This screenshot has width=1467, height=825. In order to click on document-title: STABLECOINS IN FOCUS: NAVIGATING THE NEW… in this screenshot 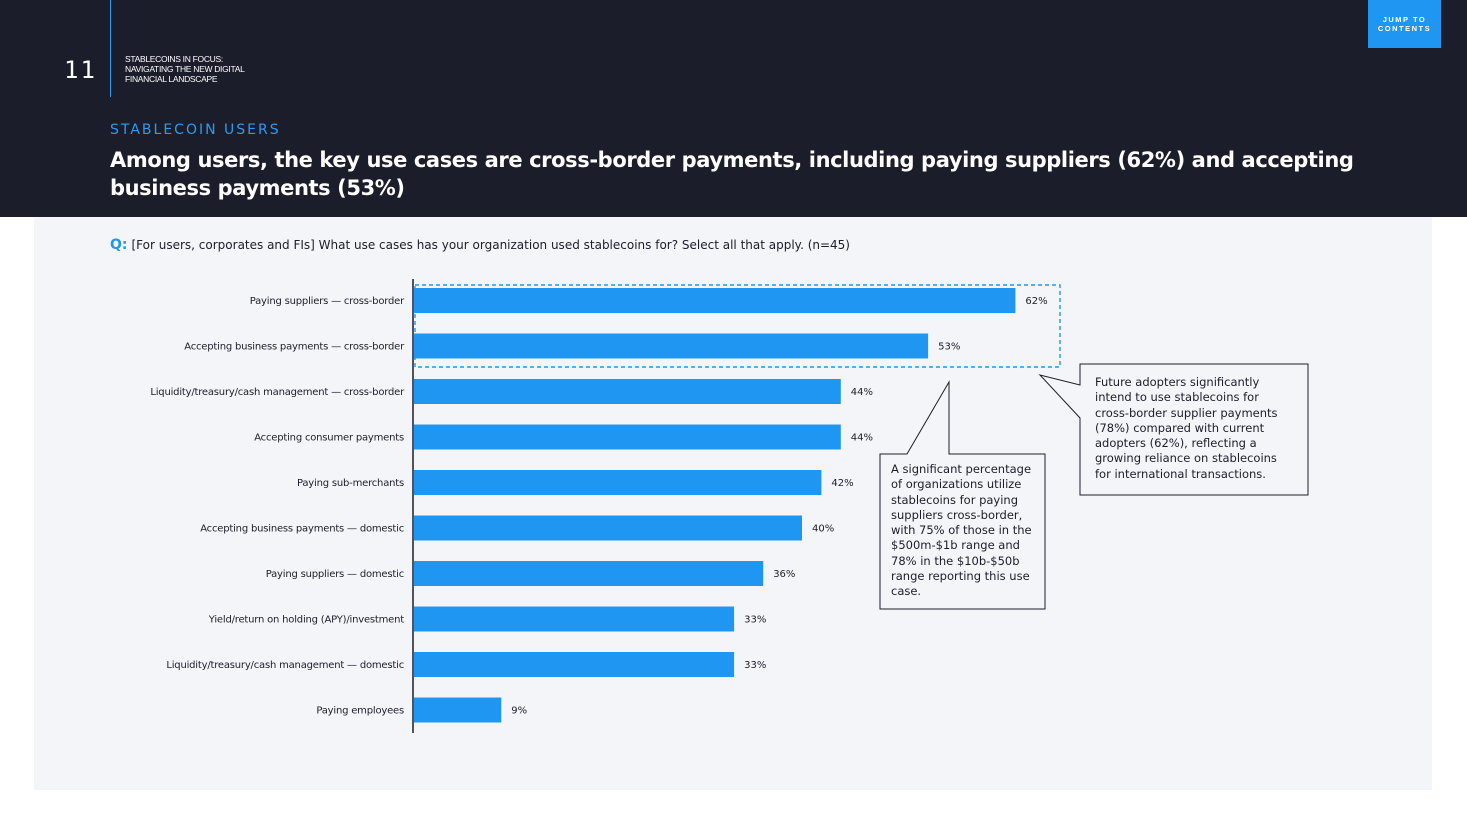, I will do `click(185, 69)`.